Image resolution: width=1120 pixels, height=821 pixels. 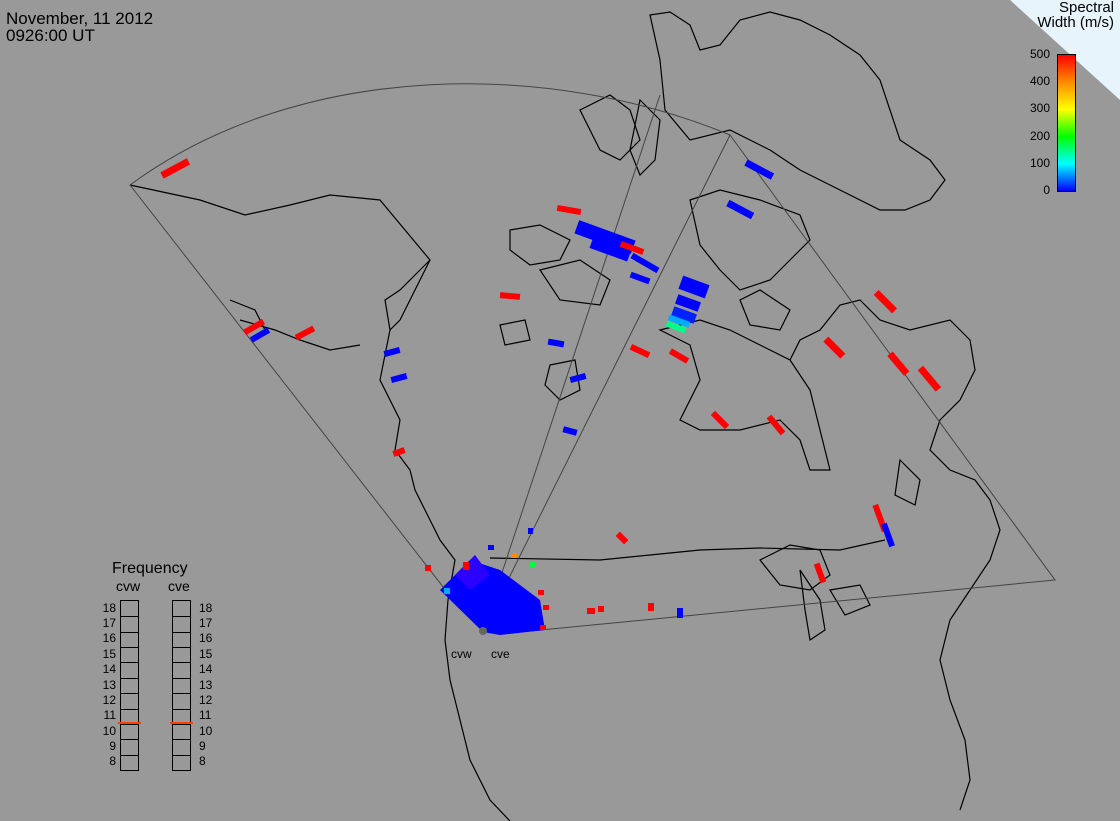 What do you see at coordinates (1039, 108) in the screenshot?
I see `colorbar-tick-label: 300` at bounding box center [1039, 108].